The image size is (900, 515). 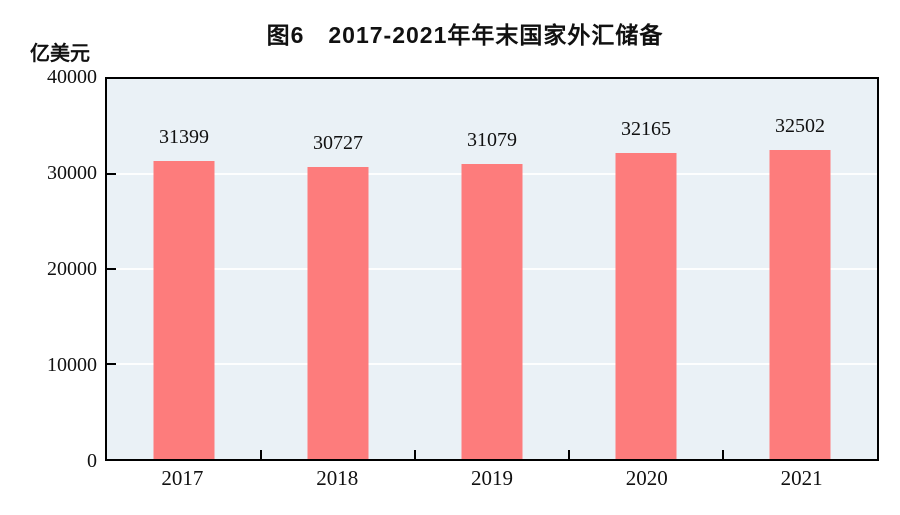 What do you see at coordinates (800, 126) in the screenshot?
I see `bar-value-label: 32502` at bounding box center [800, 126].